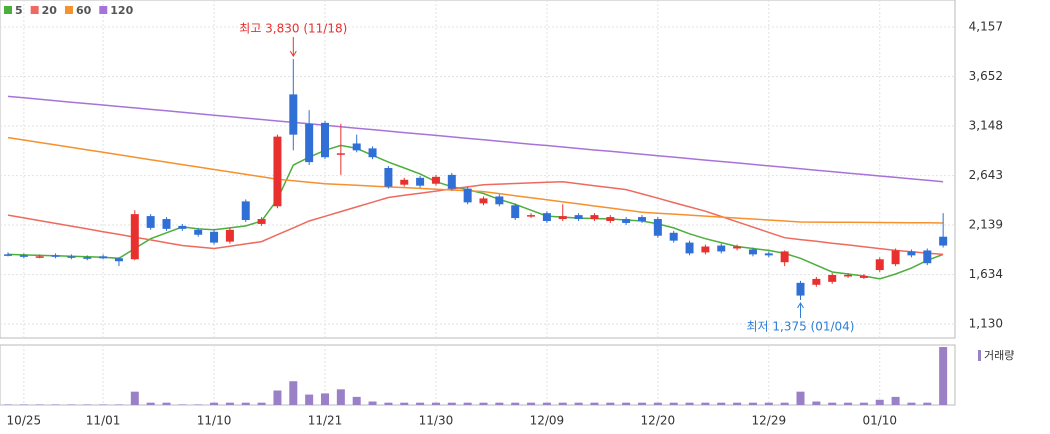  Describe the element at coordinates (986, 274) in the screenshot. I see `y-tick-label: 1,634` at that location.